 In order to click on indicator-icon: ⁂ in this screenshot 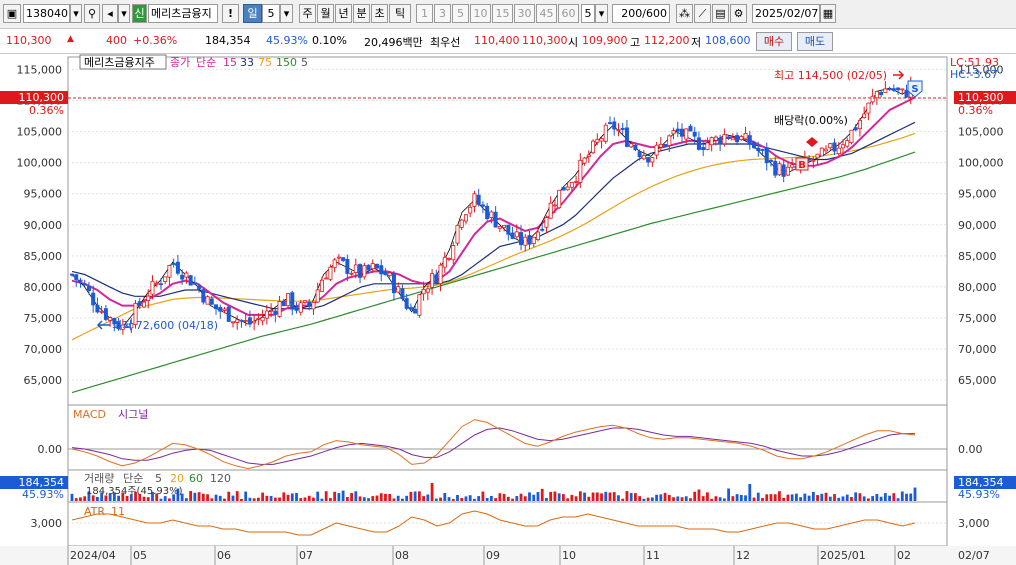, I will do `click(684, 13)`.